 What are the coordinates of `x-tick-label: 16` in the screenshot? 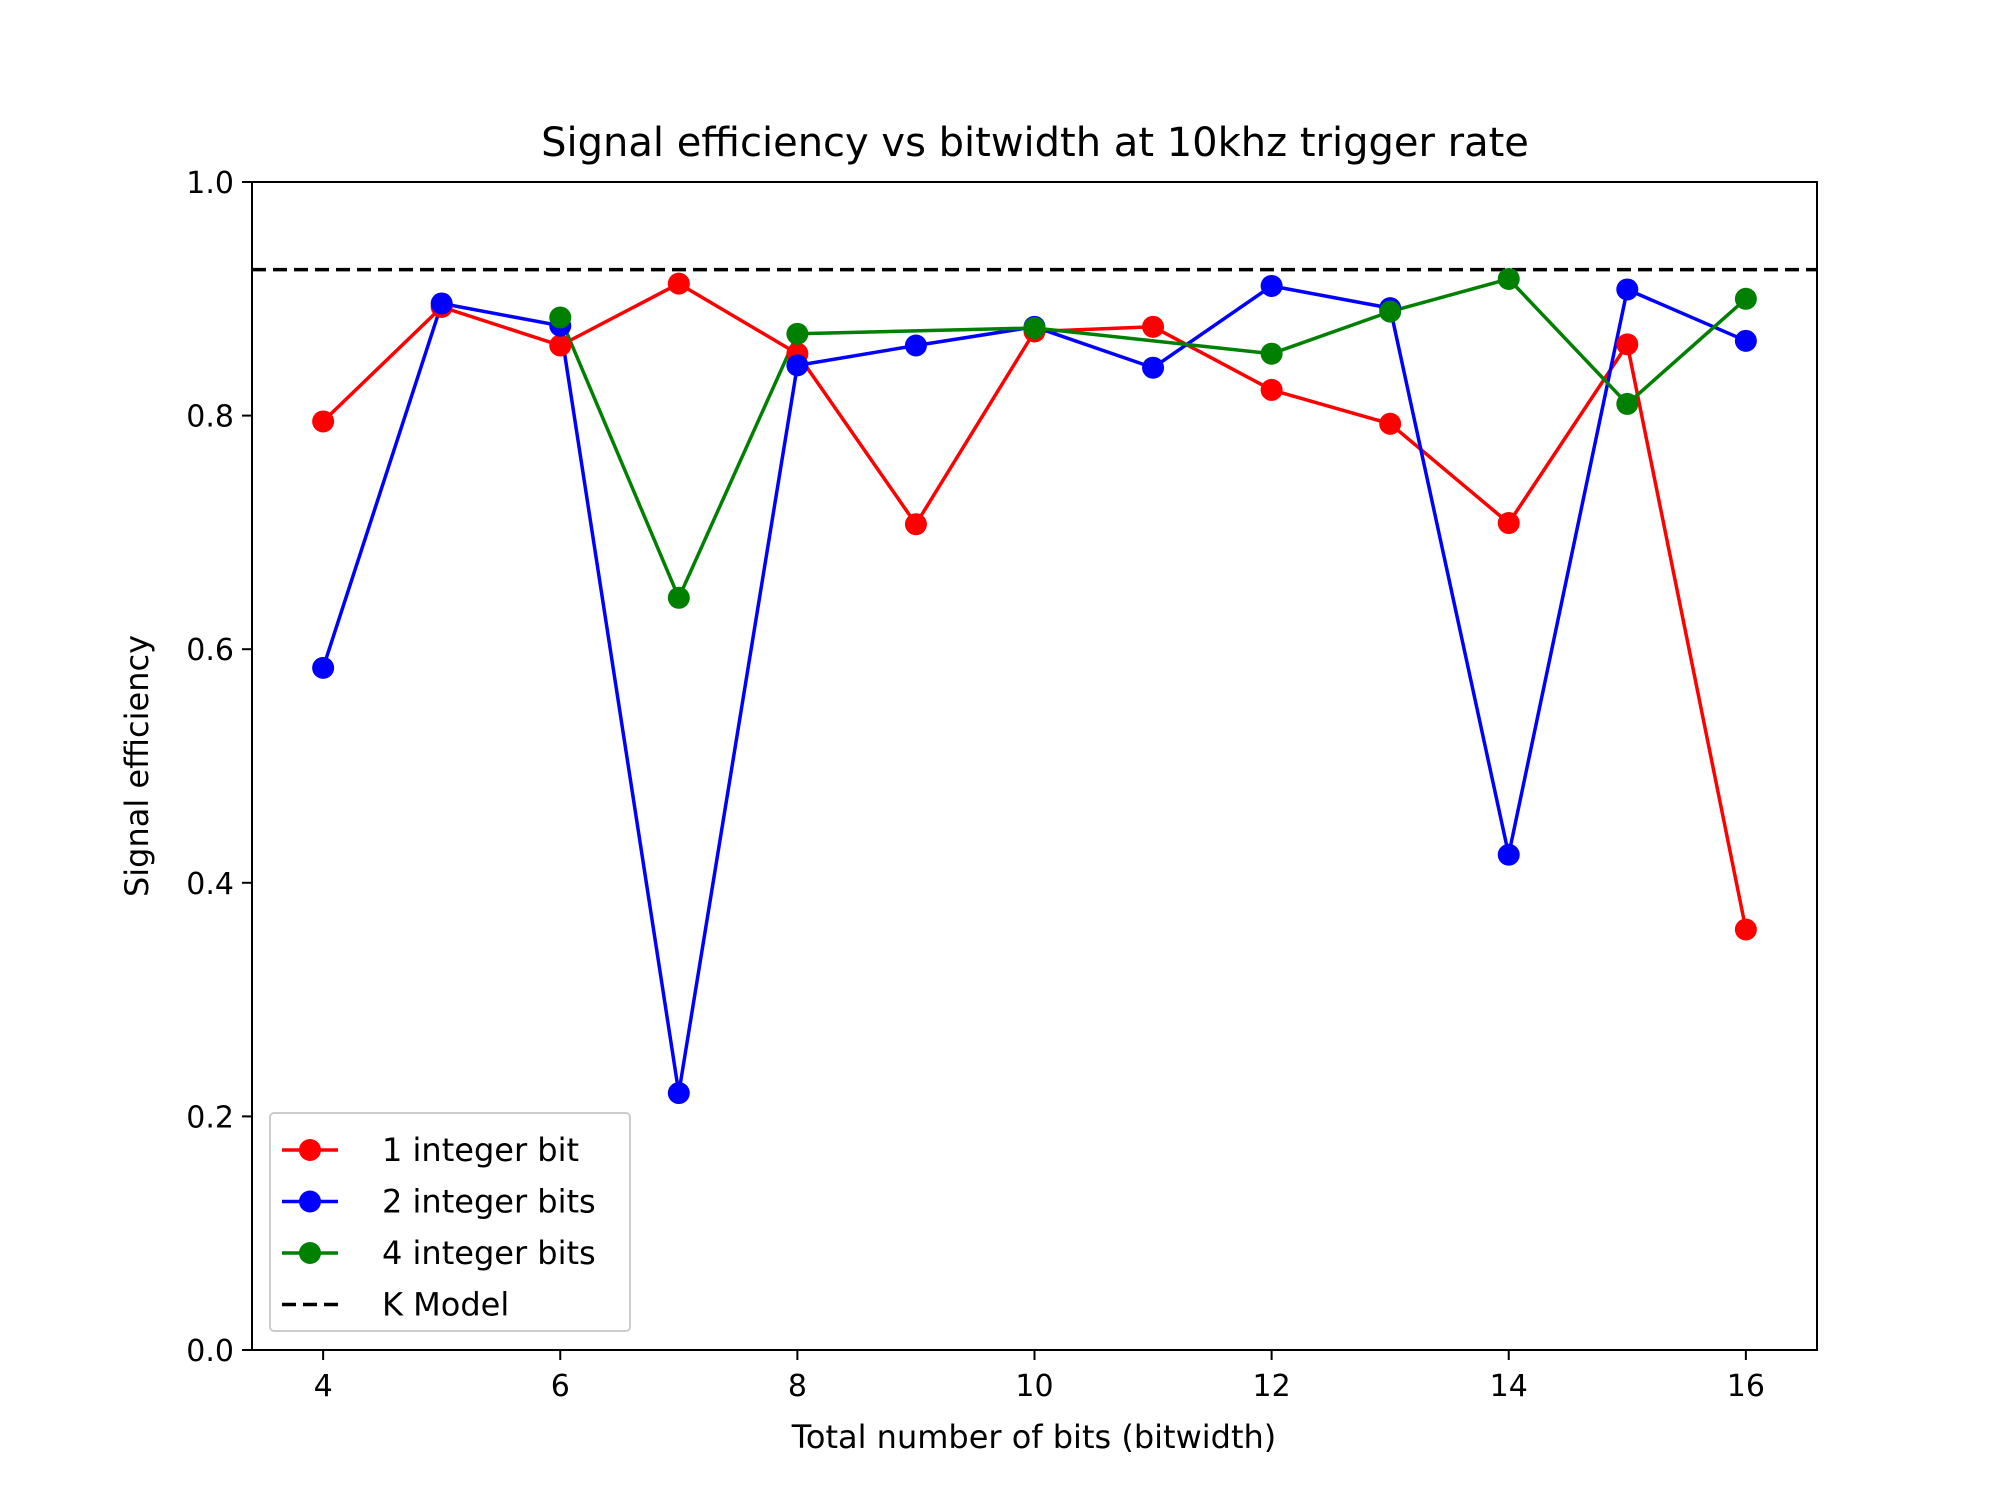 It's located at (1746, 1386).